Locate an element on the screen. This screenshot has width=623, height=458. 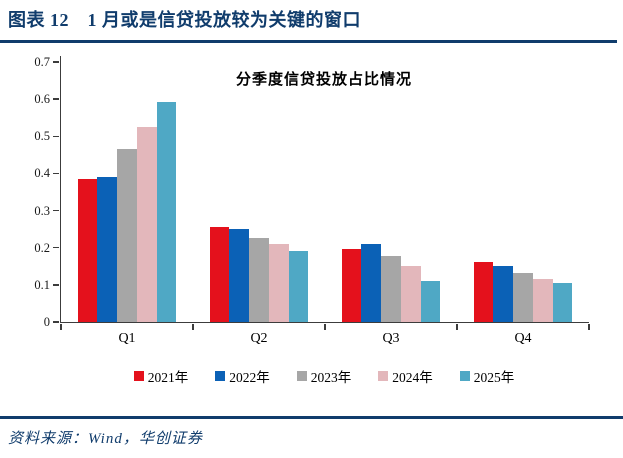
legend-swatch-2025 is located at coordinates (464, 376).